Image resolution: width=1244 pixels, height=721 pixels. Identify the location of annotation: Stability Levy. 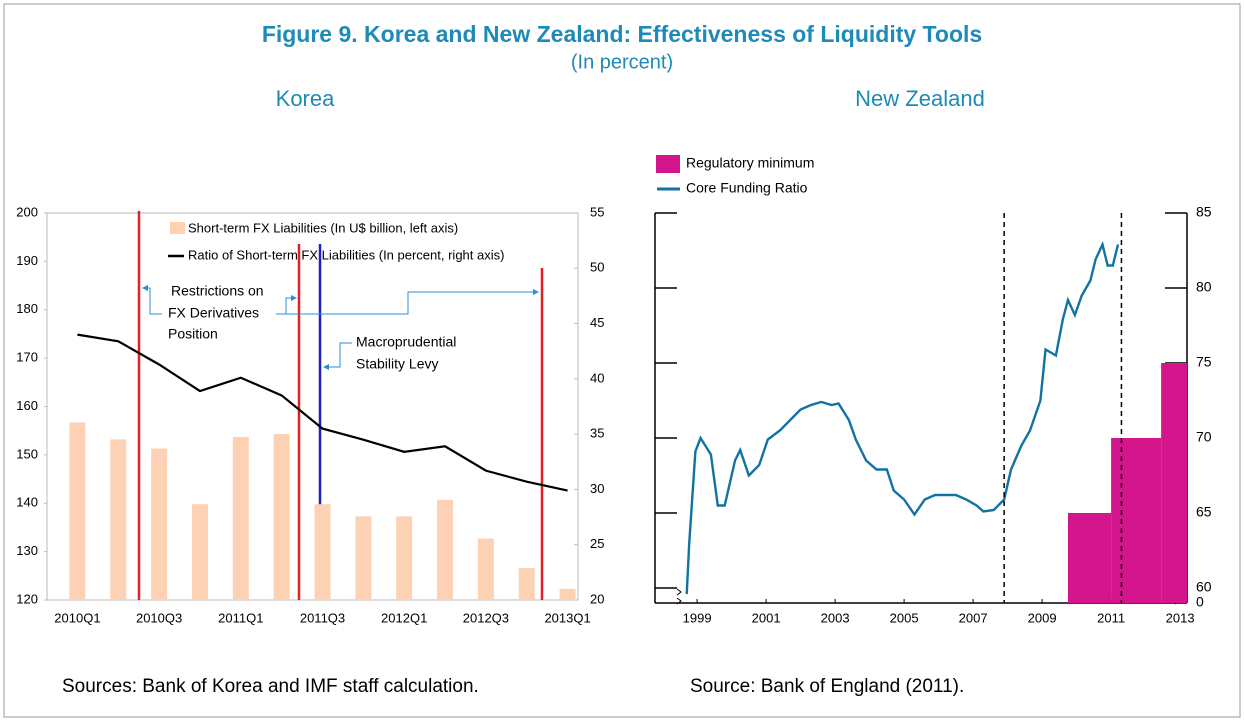
(397, 364).